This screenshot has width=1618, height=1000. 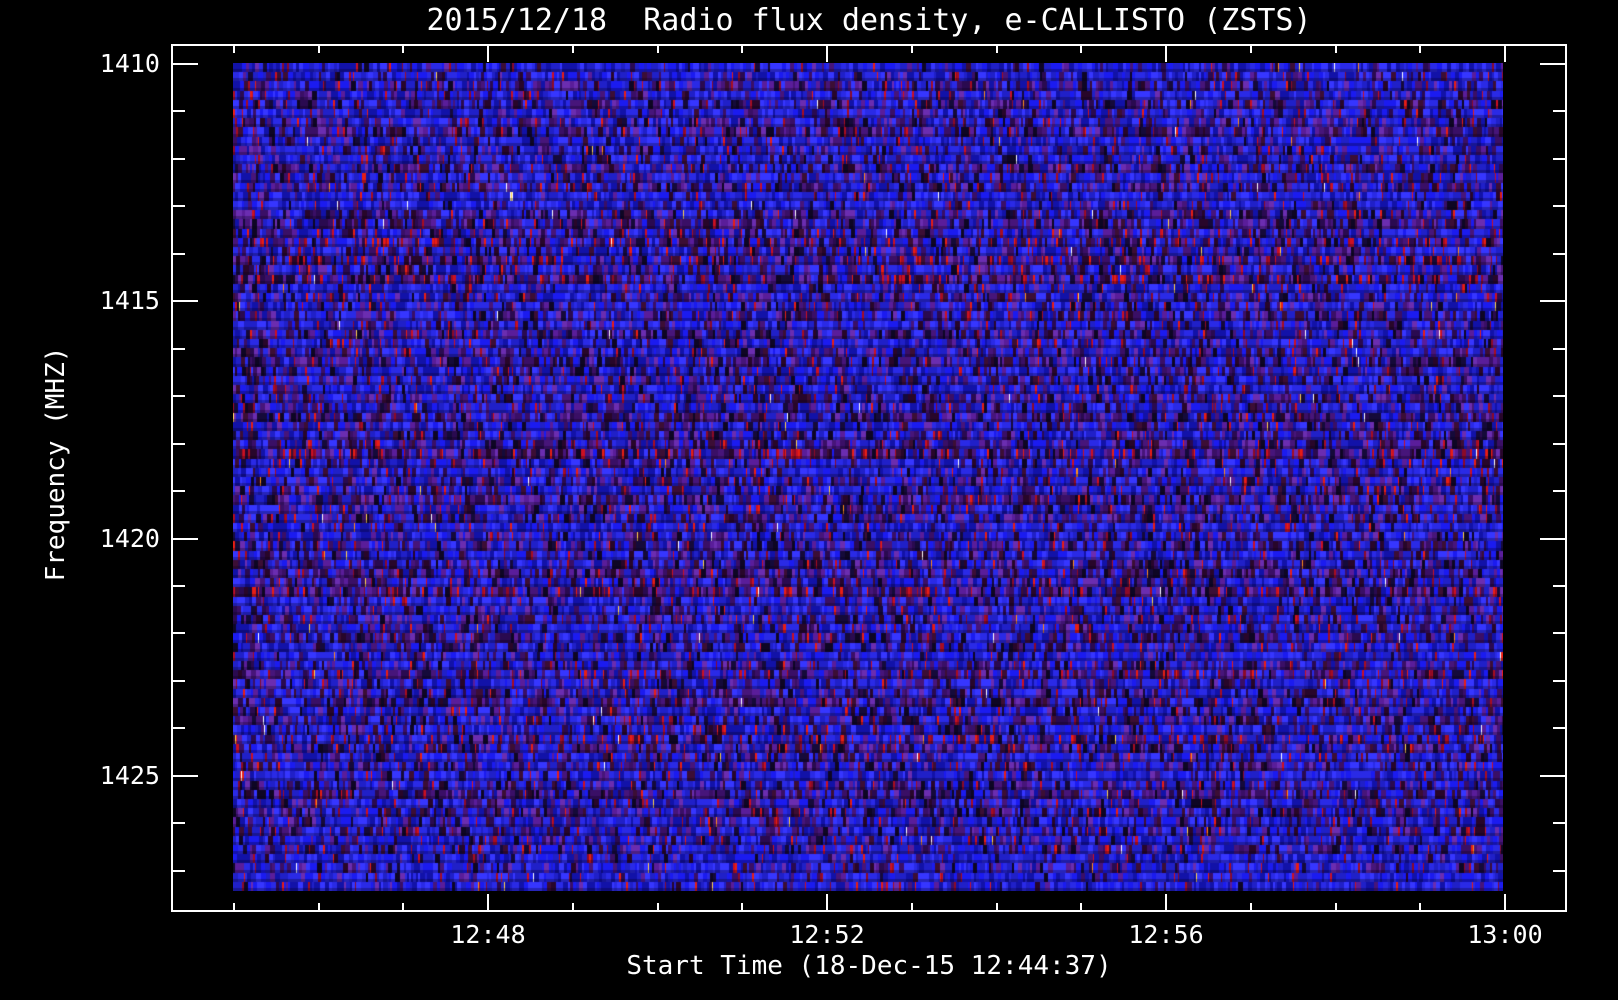 I want to click on x-tick-label: 13:00, so click(x=1505, y=934).